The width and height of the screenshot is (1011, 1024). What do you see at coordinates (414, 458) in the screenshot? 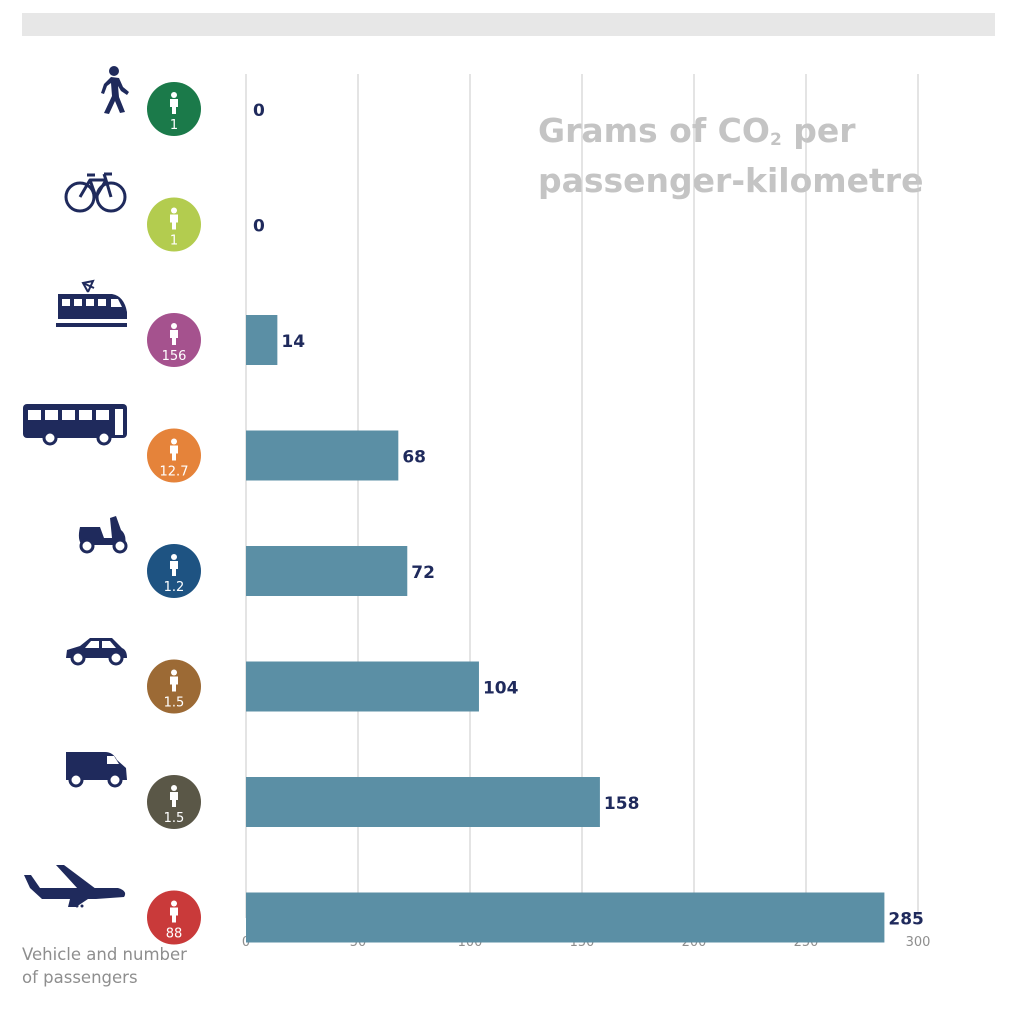
I see `bar-value-label: 68` at bounding box center [414, 458].